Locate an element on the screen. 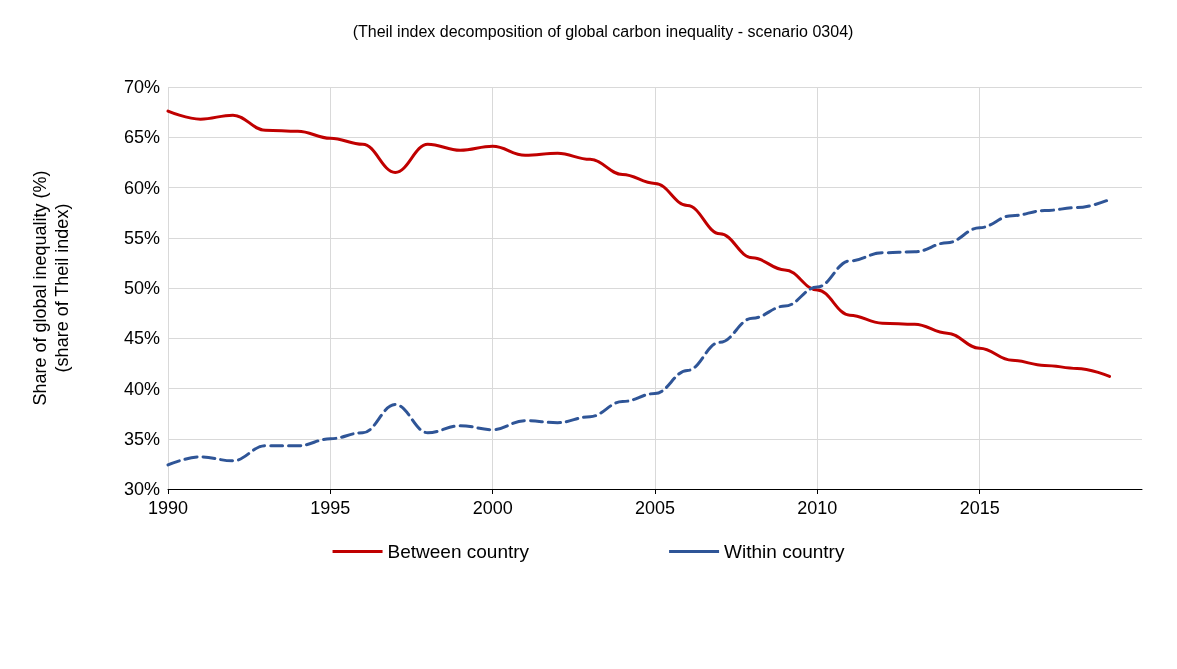  y-axis-title: Share of global inequality (%) (share of Theil index) is located at coordinates (51, 288).